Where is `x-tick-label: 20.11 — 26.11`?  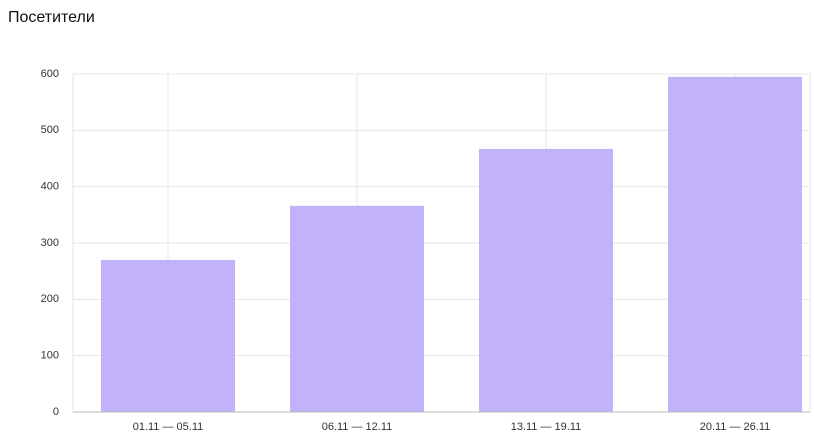
x-tick-label: 20.11 — 26.11 is located at coordinates (735, 427).